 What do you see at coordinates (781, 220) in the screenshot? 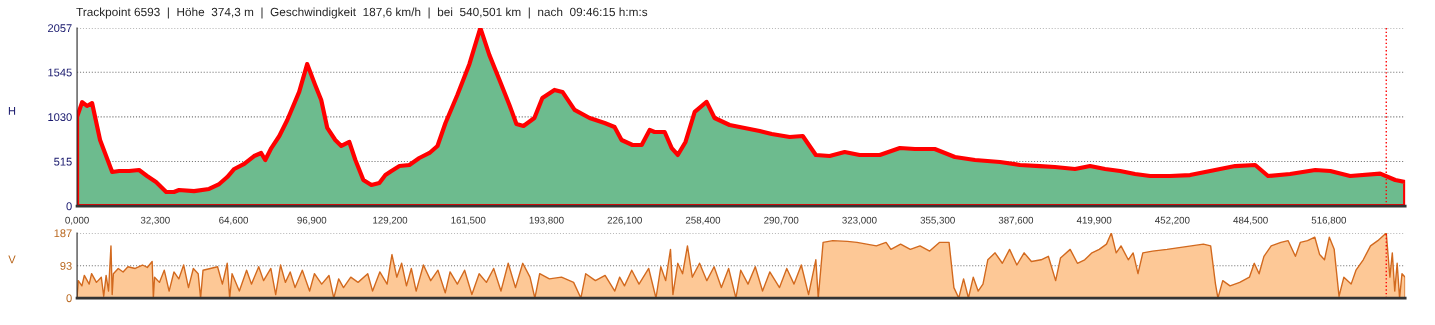
I see `x-tick-label: 290,700` at bounding box center [781, 220].